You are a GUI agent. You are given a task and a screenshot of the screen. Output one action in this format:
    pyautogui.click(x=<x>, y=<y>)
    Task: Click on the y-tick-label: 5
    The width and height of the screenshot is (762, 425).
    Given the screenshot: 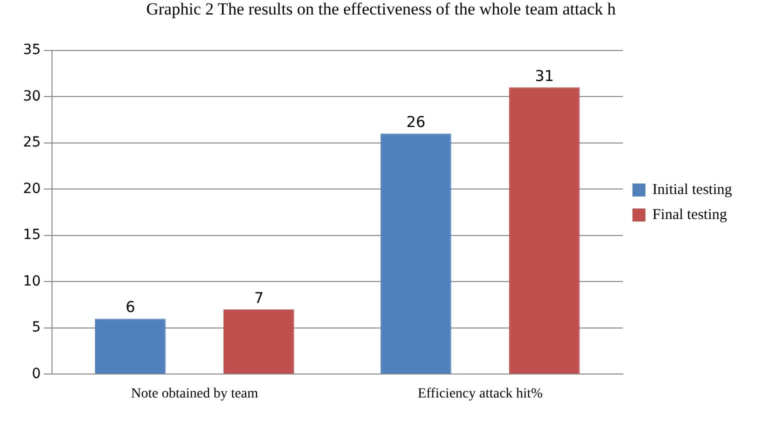 What is the action you would take?
    pyautogui.click(x=36, y=328)
    